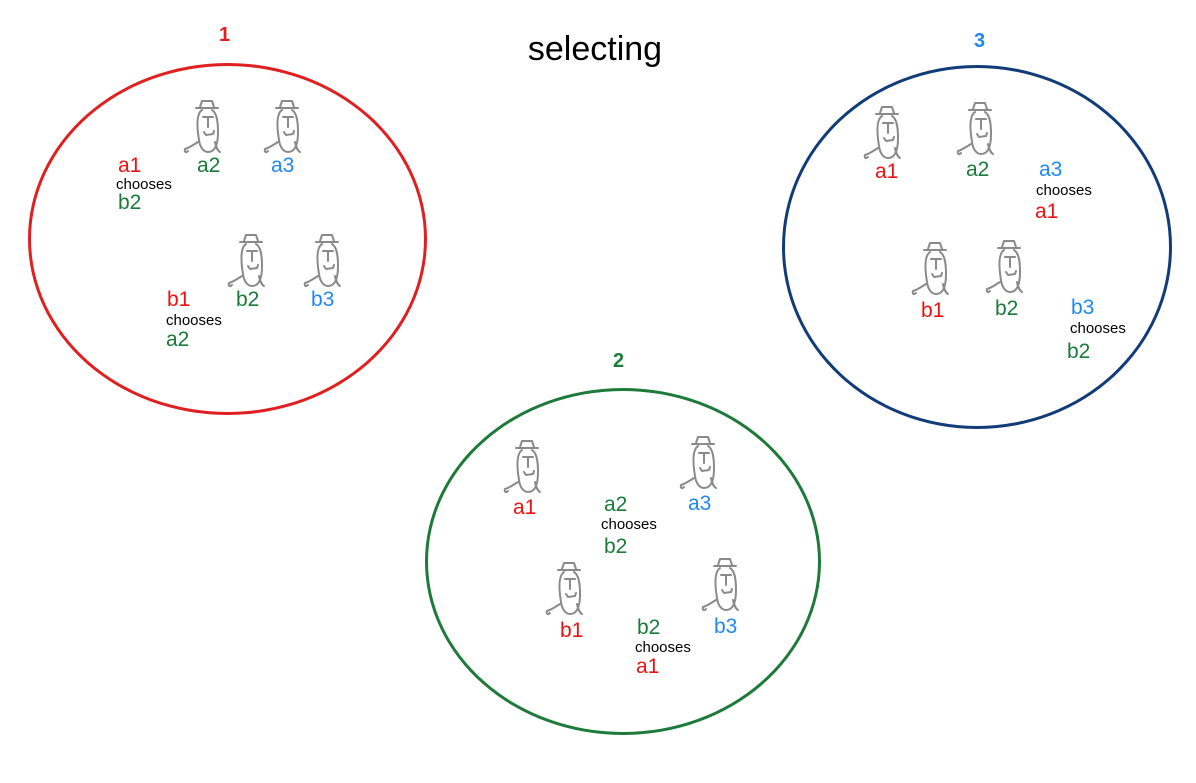  Describe the element at coordinates (225, 35) in the screenshot. I see `group-1-label: 1` at that location.